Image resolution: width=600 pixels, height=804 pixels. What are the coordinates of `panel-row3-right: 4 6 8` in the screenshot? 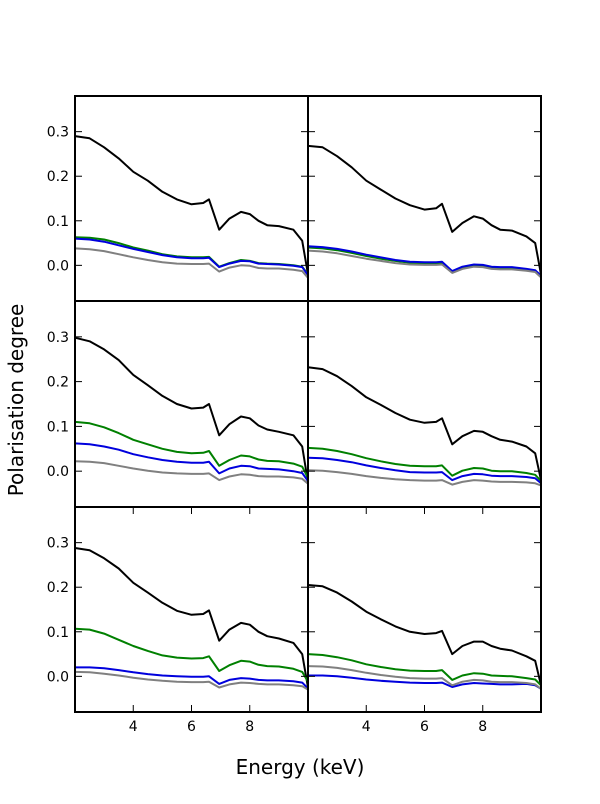 It's located at (424, 620).